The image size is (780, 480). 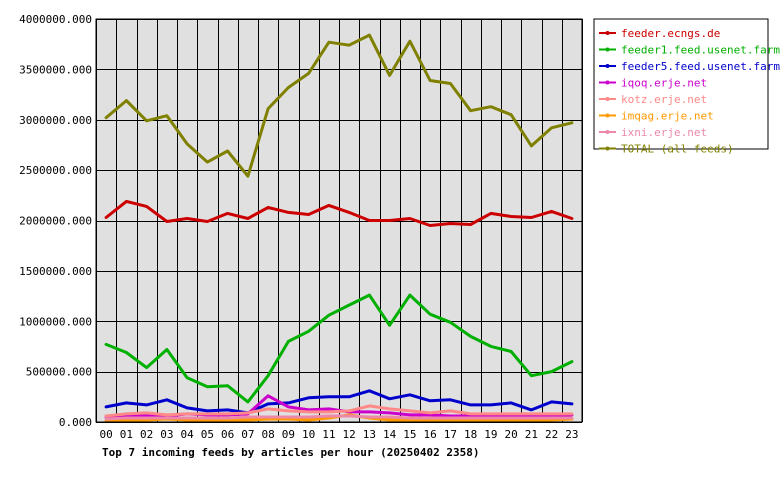 I want to click on x-tick-label: 06, so click(x=227, y=434).